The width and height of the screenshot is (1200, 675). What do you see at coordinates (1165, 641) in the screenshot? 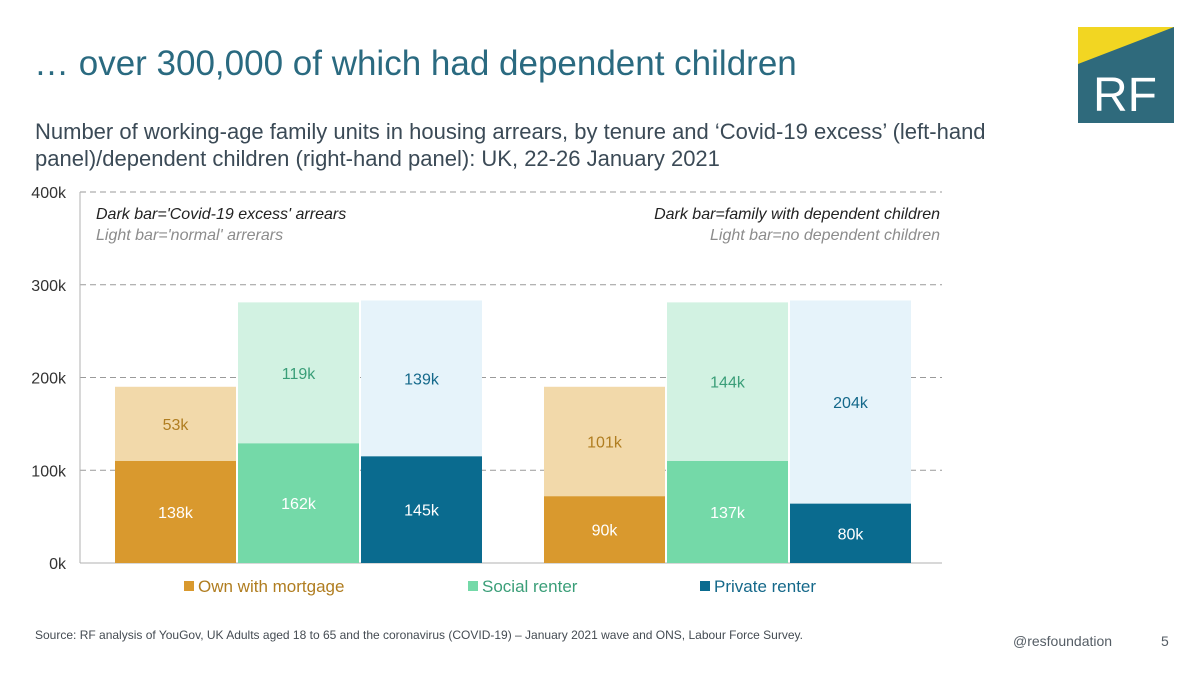
I see `page-number: 5` at bounding box center [1165, 641].